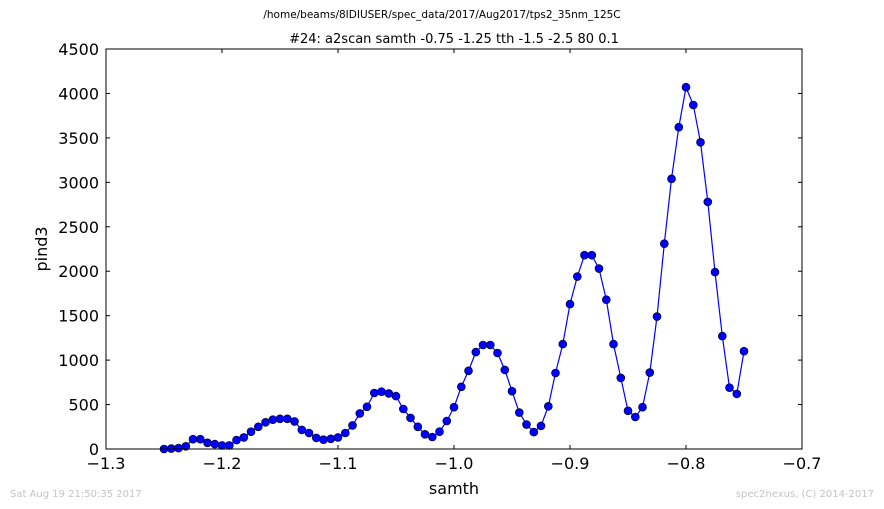 The image size is (884, 509). Describe the element at coordinates (78, 182) in the screenshot. I see `y-tick-label: 3000` at that location.